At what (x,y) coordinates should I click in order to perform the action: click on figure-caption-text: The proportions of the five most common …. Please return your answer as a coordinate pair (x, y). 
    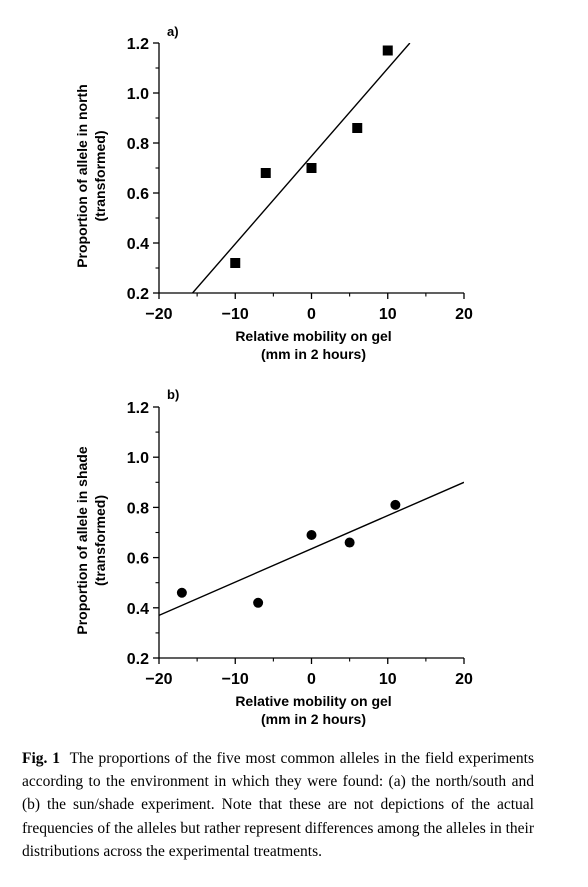
    Looking at the image, I should click on (278, 805).